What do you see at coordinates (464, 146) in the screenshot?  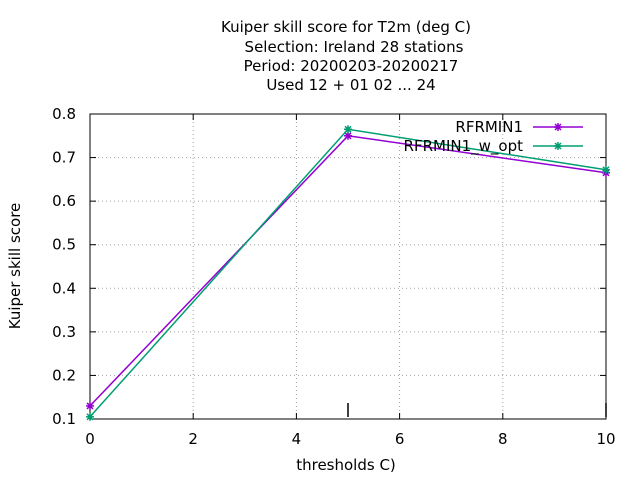 I see `legend-label: RFRMIN1_w_opt` at bounding box center [464, 146].